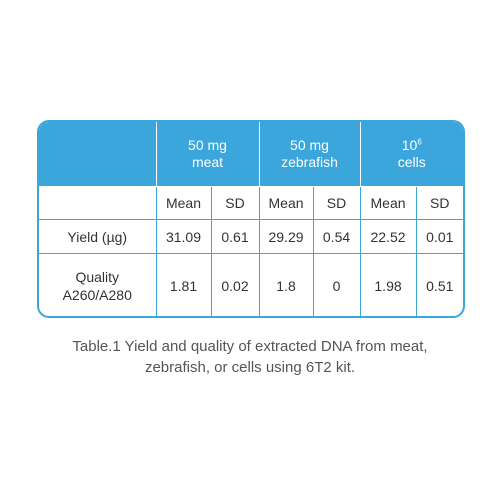 Image resolution: width=500 pixels, height=500 pixels. Describe the element at coordinates (419, 142) in the screenshot. I see `superscript-exponent: 6` at that location.